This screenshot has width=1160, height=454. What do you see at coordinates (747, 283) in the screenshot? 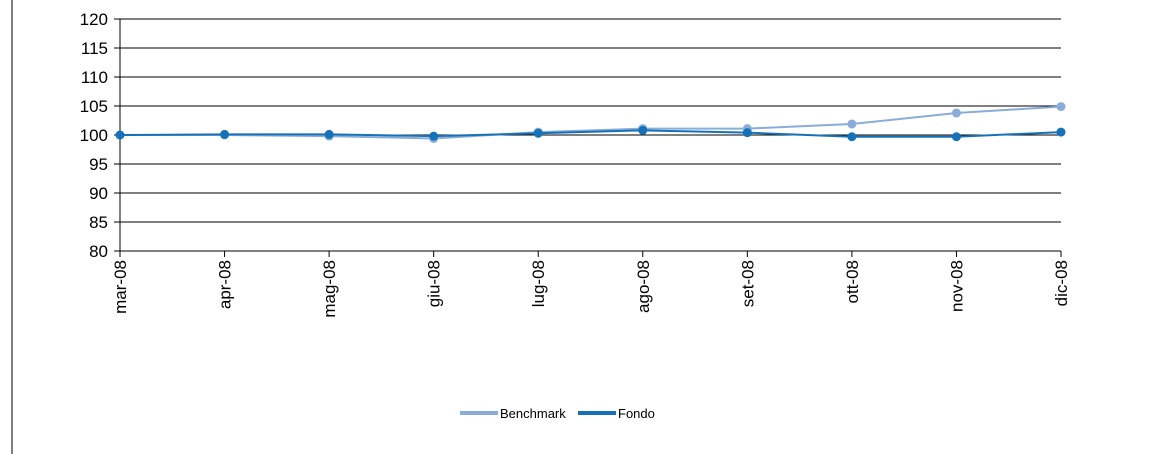
I see `x-tick-label: set-08` at bounding box center [747, 283].